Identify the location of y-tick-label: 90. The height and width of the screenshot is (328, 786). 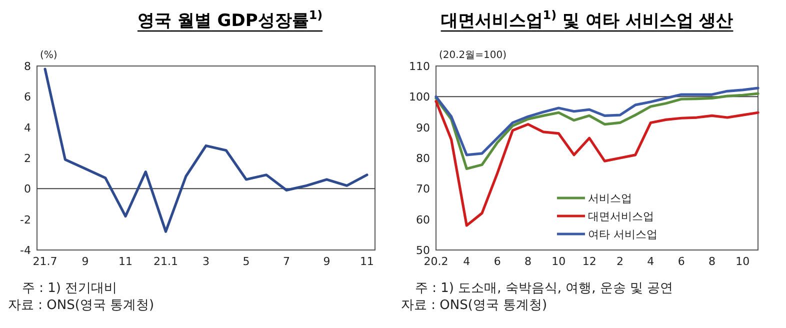
(423, 127).